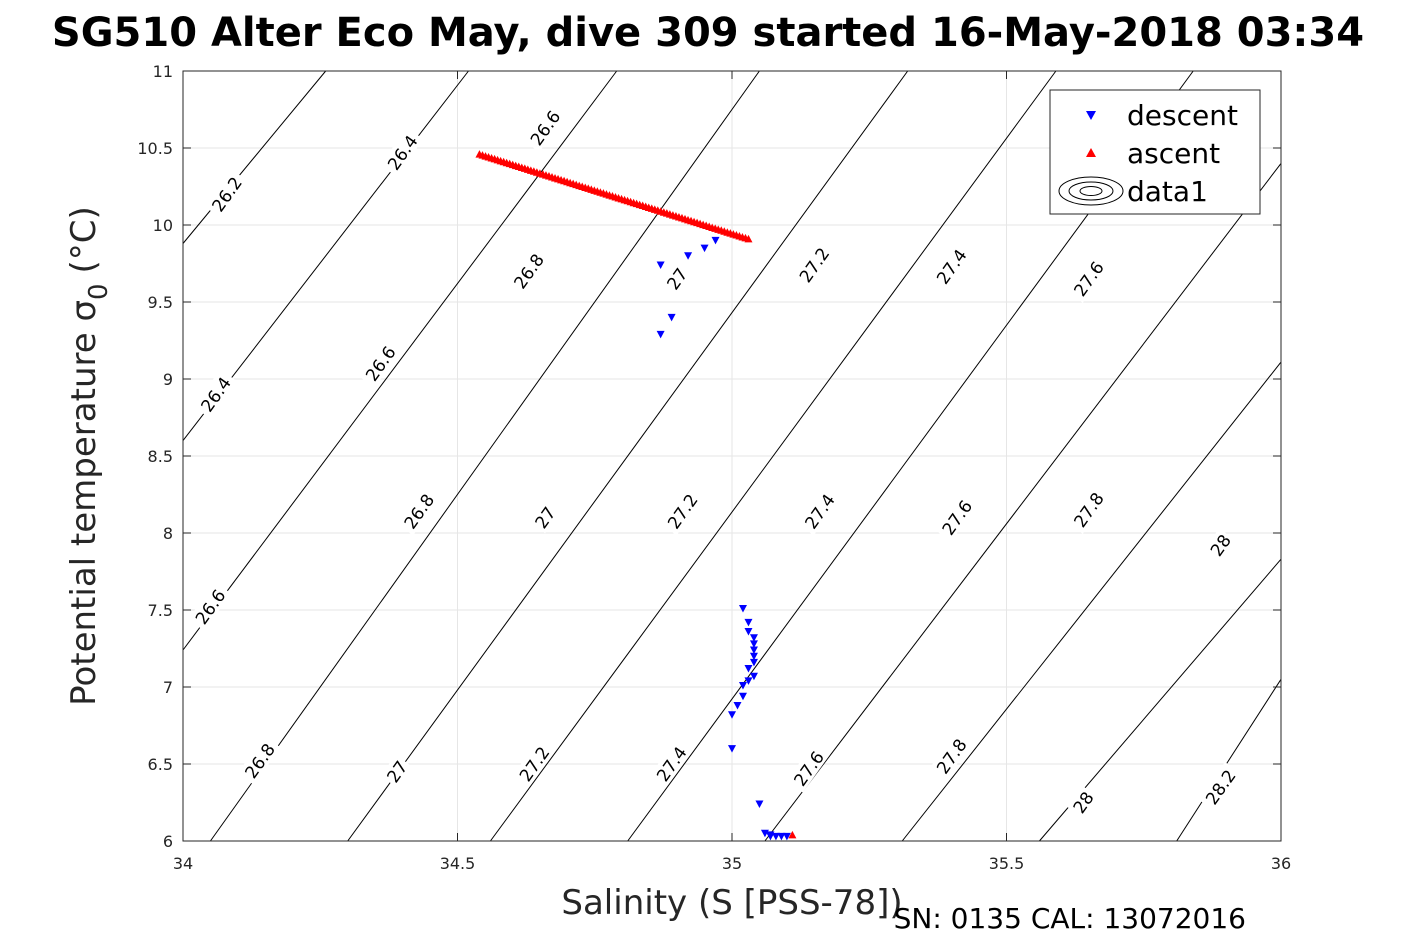  I want to click on y-tick-label: 7.5, so click(160, 610).